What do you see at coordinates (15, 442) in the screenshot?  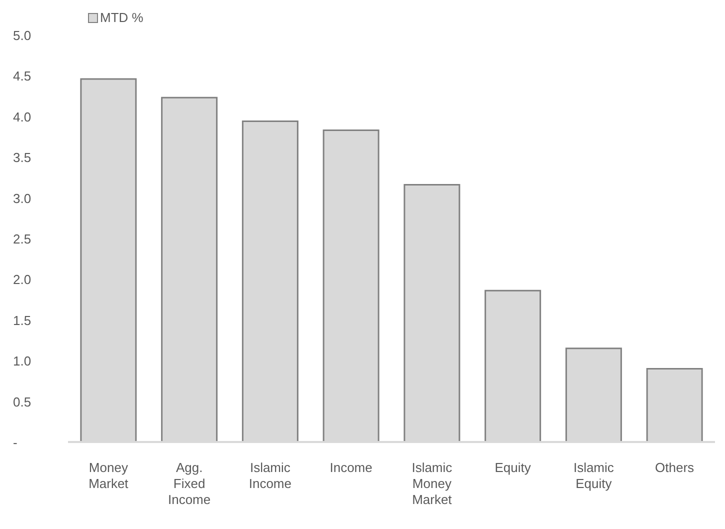 I see `y-tick-label: -` at bounding box center [15, 442].